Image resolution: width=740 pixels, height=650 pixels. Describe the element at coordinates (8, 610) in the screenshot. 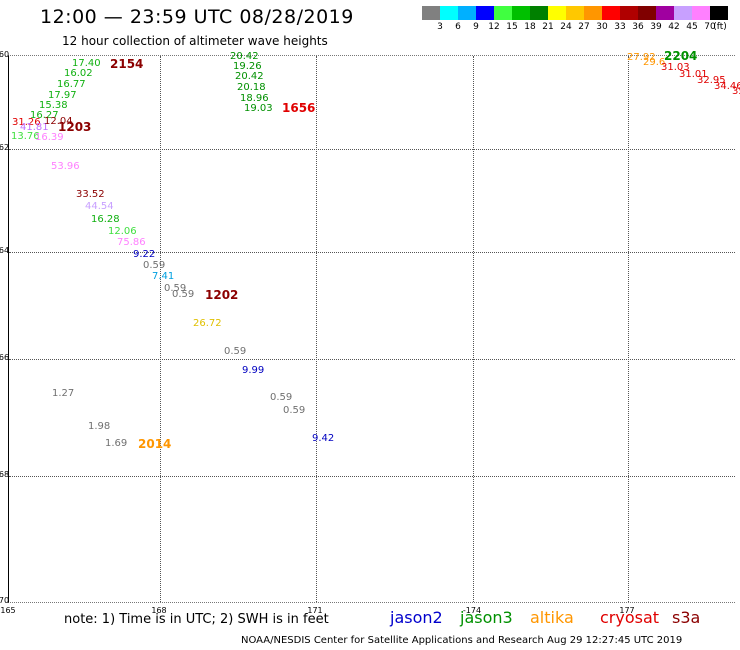

I see `longitude-label: 165` at that location.